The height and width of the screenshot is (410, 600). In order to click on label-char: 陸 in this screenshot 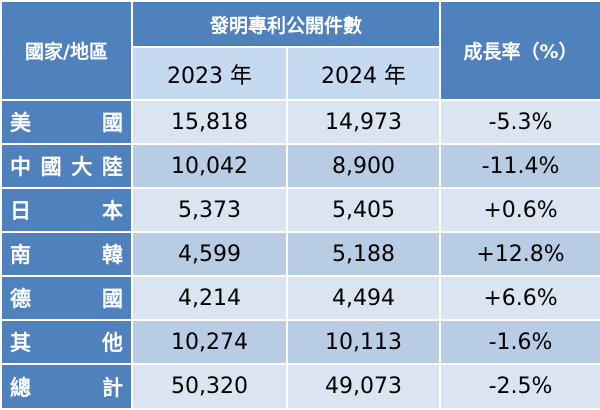, I will do `click(112, 166)`.